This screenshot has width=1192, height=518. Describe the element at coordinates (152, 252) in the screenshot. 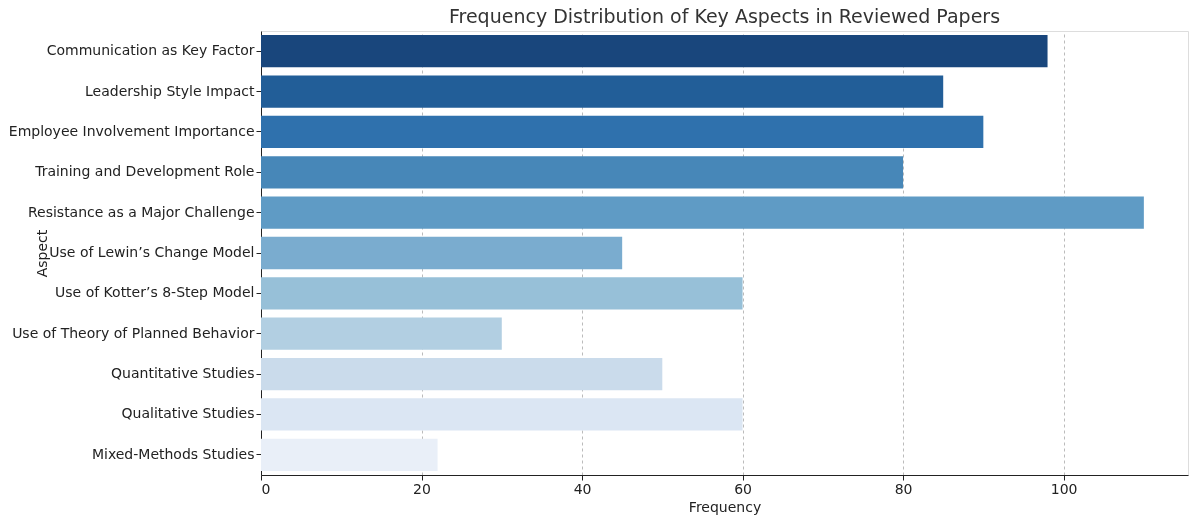

I see `y-tick-label: Use of Lewin’s Change Model` at that location.